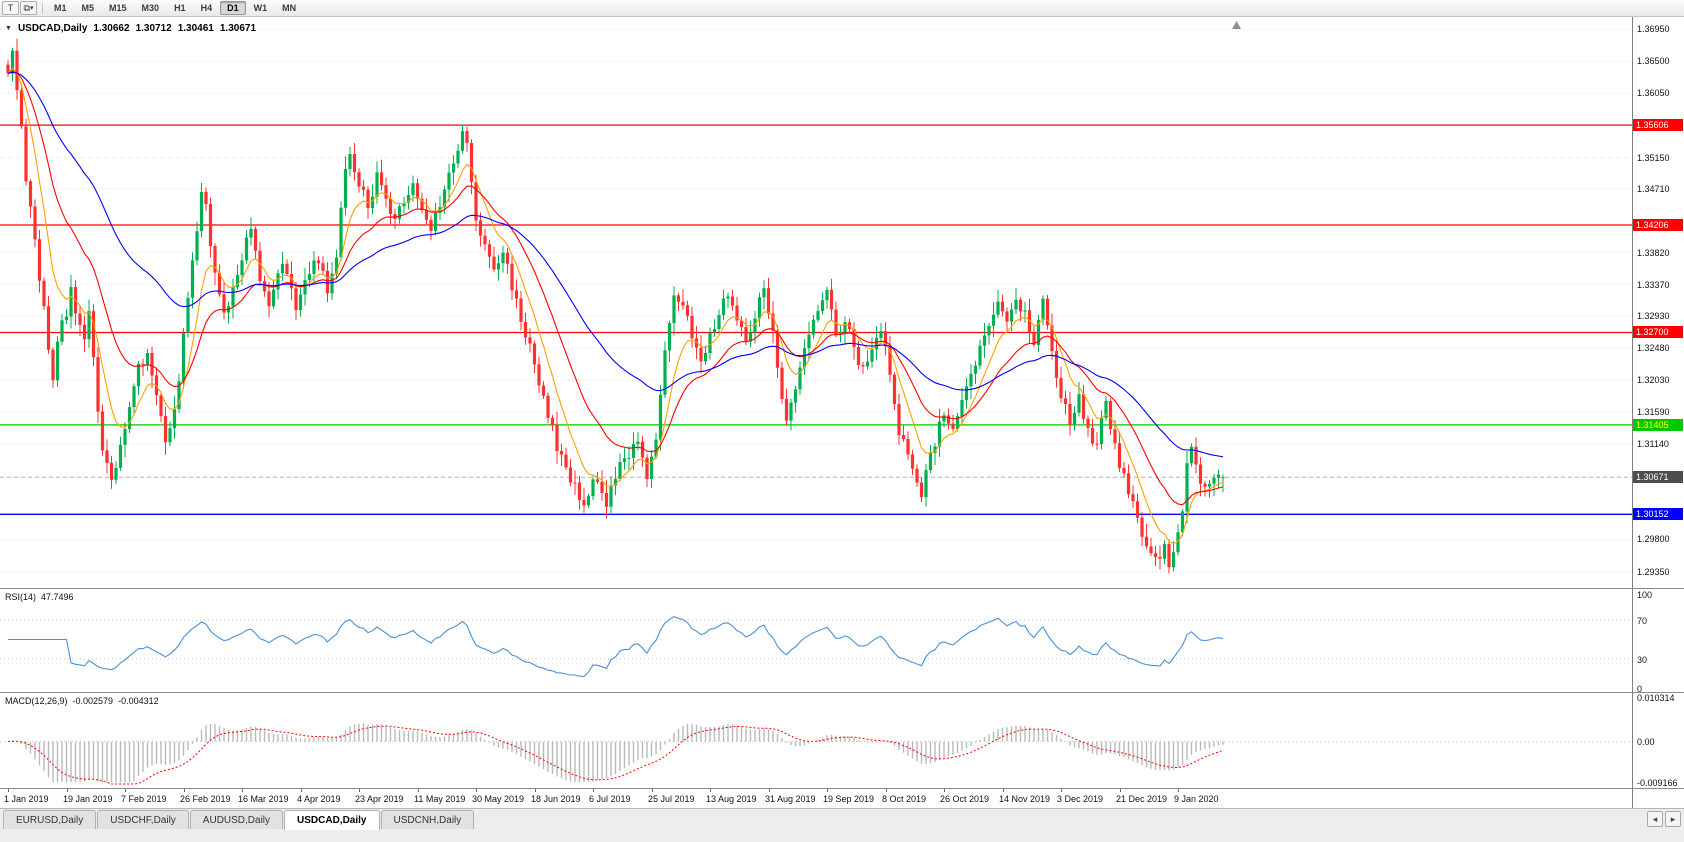 Image resolution: width=1684 pixels, height=842 pixels. Describe the element at coordinates (1653, 61) in the screenshot. I see `price-axis-label: 1.36500` at that location.